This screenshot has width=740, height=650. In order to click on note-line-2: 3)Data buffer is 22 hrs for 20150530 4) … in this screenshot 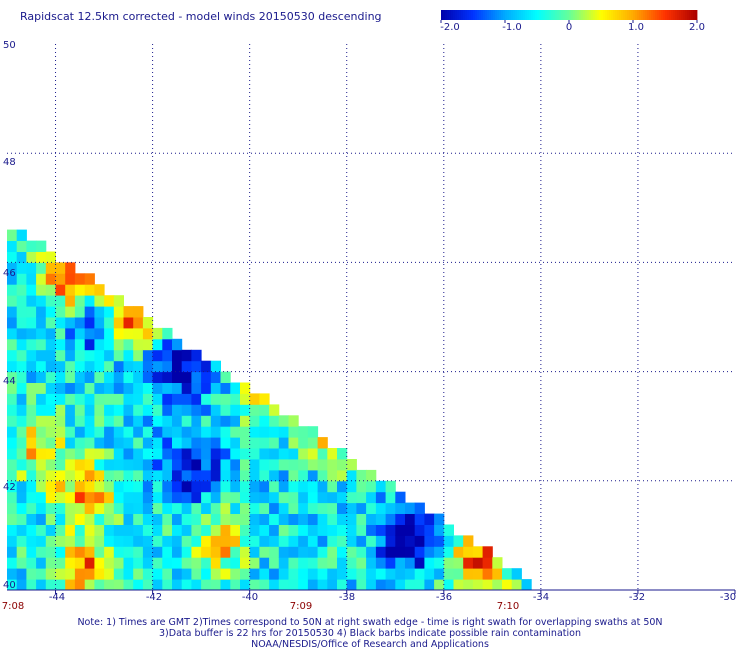, I will do `click(370, 633)`.